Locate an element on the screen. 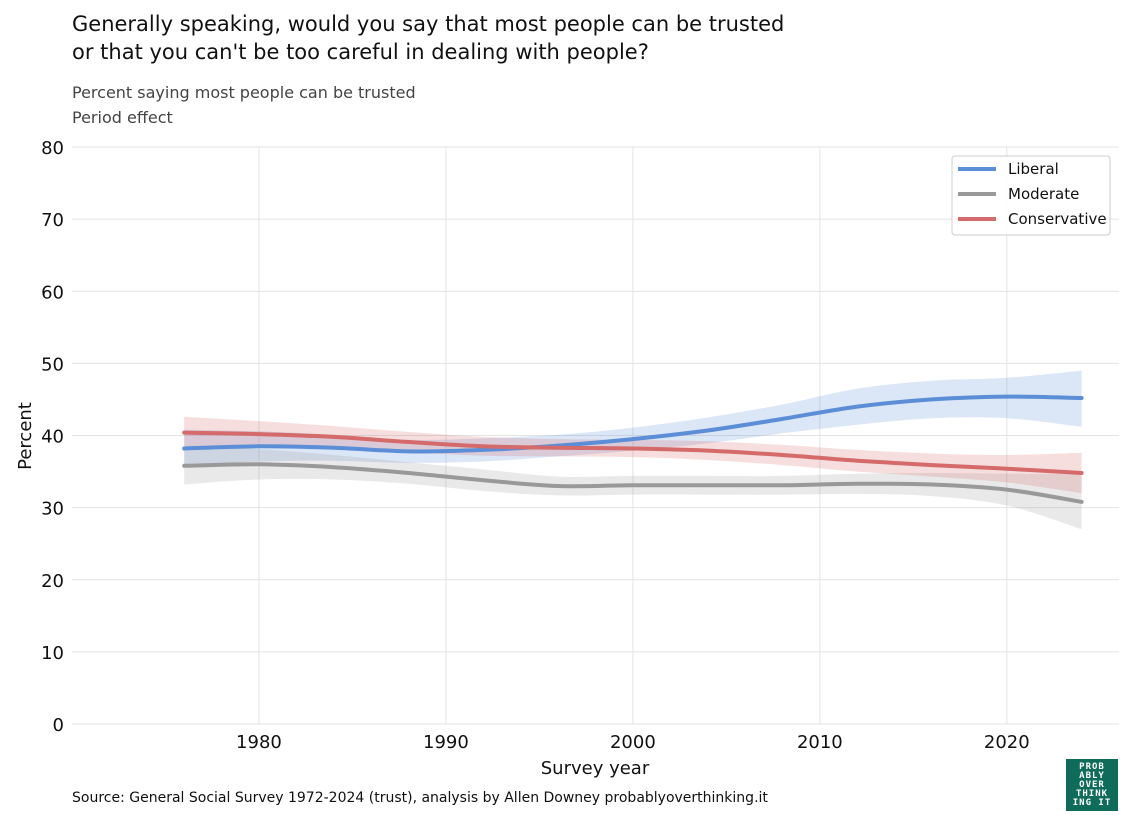  x-tick-label: 2010 is located at coordinates (820, 742).